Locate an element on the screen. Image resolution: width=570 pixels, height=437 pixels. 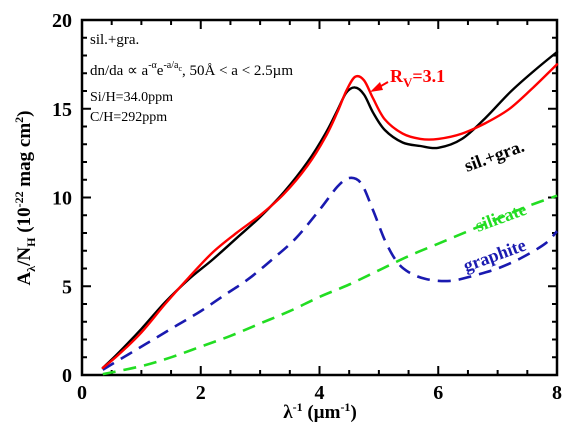
x-tick-label: 4 is located at coordinates (320, 393).